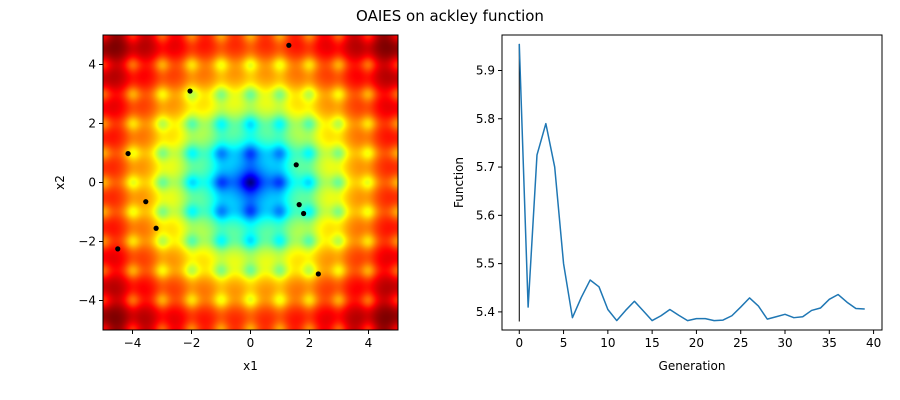 The image size is (900, 400). I want to click on x-tick-label: −4, so click(133, 343).